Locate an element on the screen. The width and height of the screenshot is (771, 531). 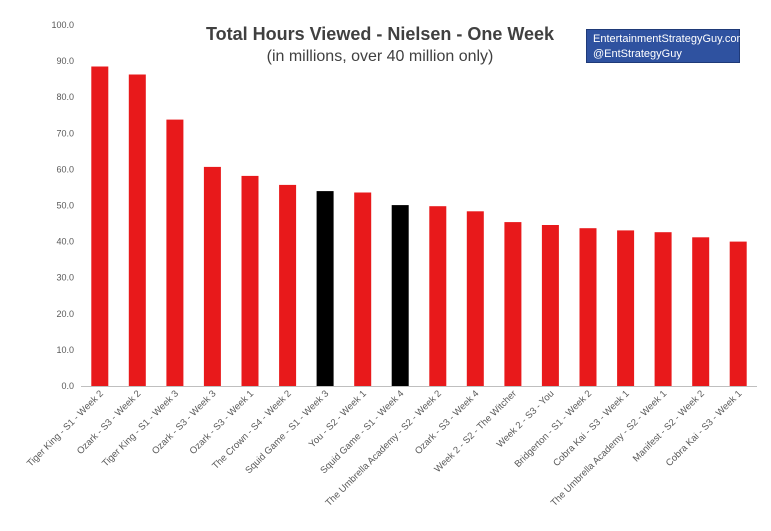
x-tick-label: Ozark - S3 - Week 2 is located at coordinates (109, 422).